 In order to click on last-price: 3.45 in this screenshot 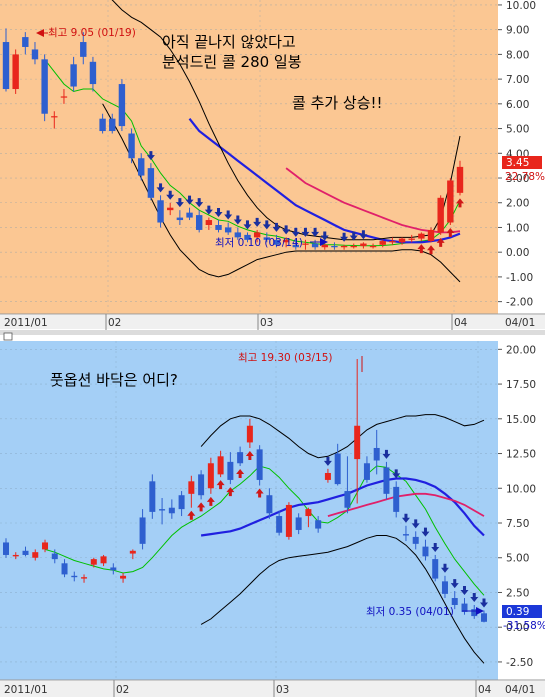, I will do `click(517, 163)`.